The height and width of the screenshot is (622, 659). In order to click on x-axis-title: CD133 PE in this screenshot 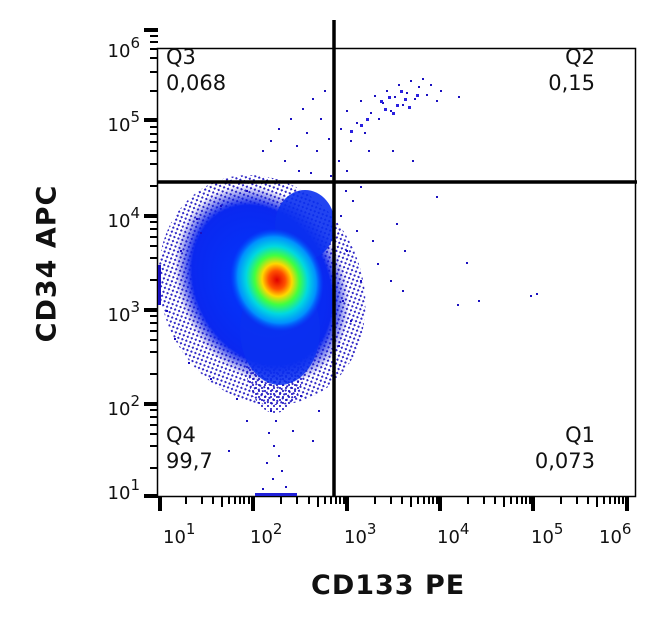, I will do `click(388, 585)`.